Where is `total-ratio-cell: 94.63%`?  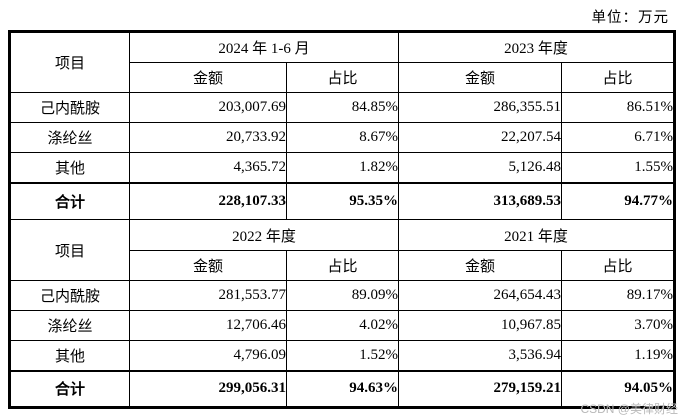
total-ratio-cell: 94.63% is located at coordinates (342, 388).